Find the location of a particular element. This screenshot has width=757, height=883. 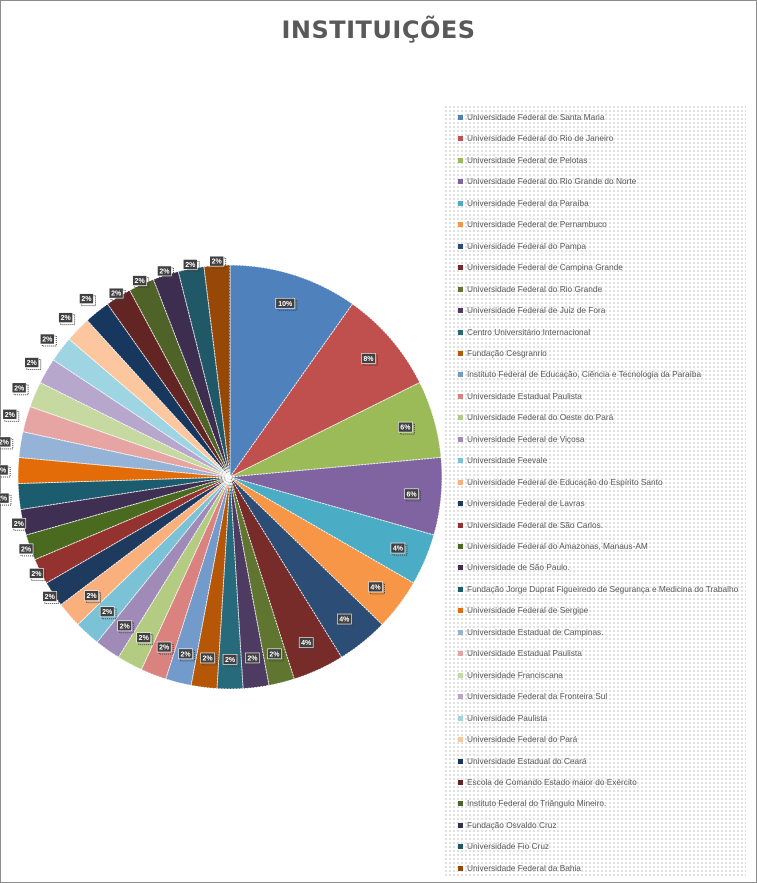

data-label-5: 4% is located at coordinates (399, 549).